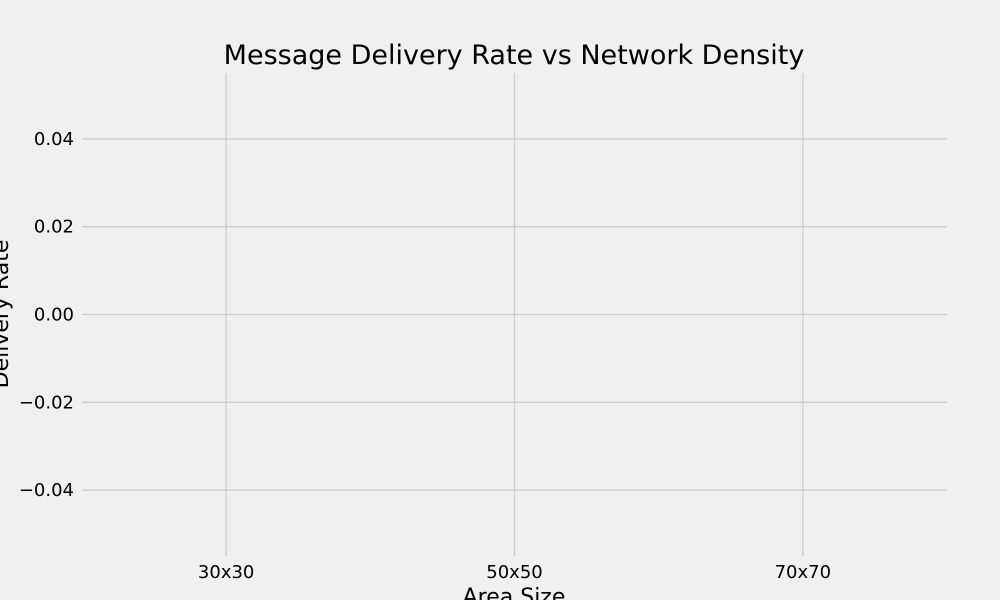 This screenshot has width=1000, height=600. I want to click on x-tick-label: 30x30, so click(226, 572).